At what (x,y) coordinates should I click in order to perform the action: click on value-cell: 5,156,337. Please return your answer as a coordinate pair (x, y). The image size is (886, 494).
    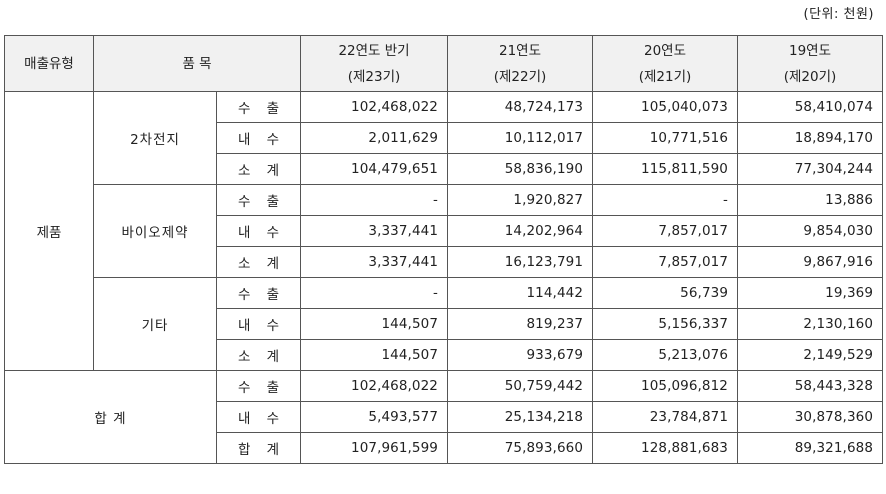
    Looking at the image, I should click on (665, 324).